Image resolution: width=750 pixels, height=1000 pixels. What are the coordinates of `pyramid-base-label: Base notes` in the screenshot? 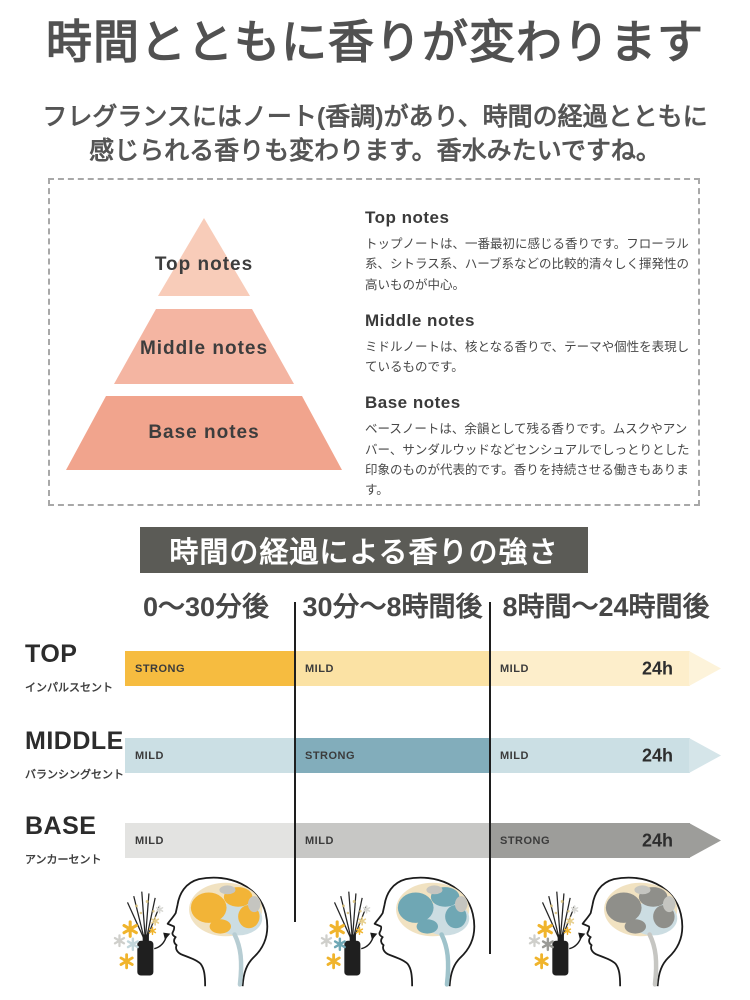 It's located at (203, 432).